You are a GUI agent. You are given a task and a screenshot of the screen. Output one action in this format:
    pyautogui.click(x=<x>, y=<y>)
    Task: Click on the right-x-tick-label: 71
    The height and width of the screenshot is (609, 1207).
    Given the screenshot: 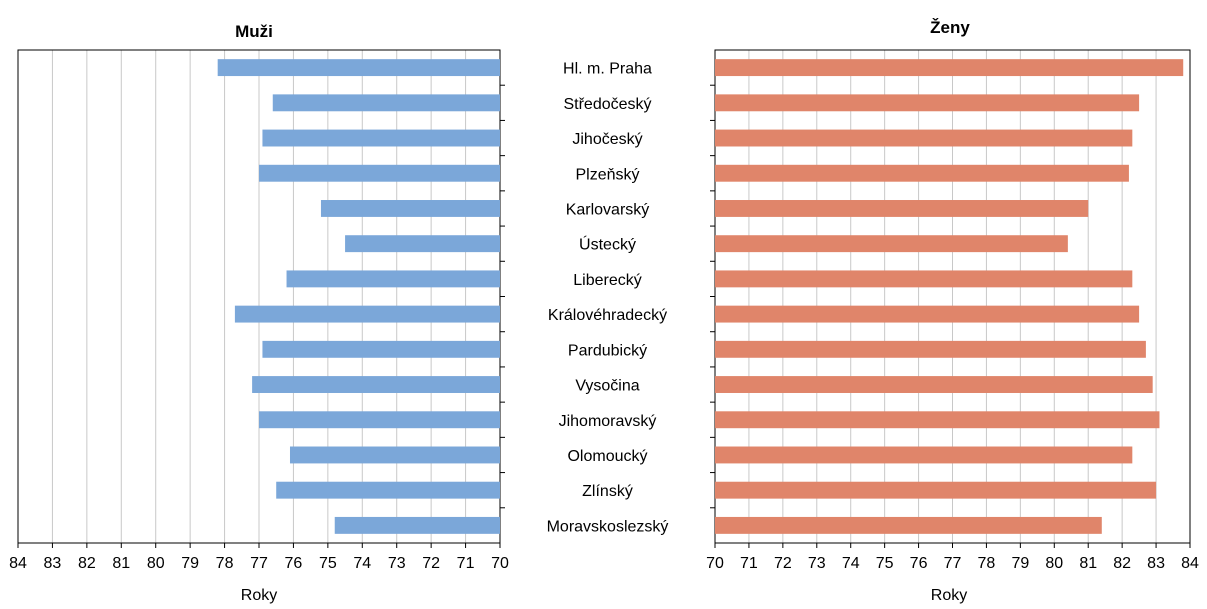 What is the action you would take?
    pyautogui.click(x=749, y=563)
    